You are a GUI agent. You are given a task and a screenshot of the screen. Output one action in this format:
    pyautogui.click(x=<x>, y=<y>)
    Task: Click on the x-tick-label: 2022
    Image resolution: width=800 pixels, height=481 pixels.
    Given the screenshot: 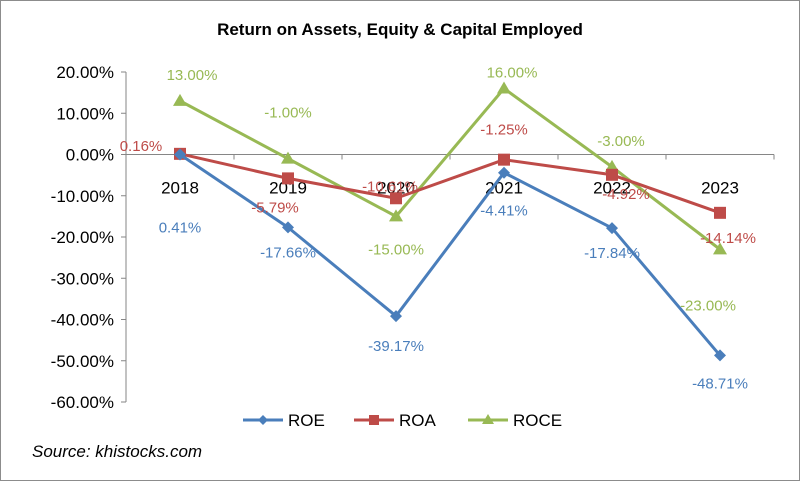 What is the action you would take?
    pyautogui.click(x=612, y=188)
    